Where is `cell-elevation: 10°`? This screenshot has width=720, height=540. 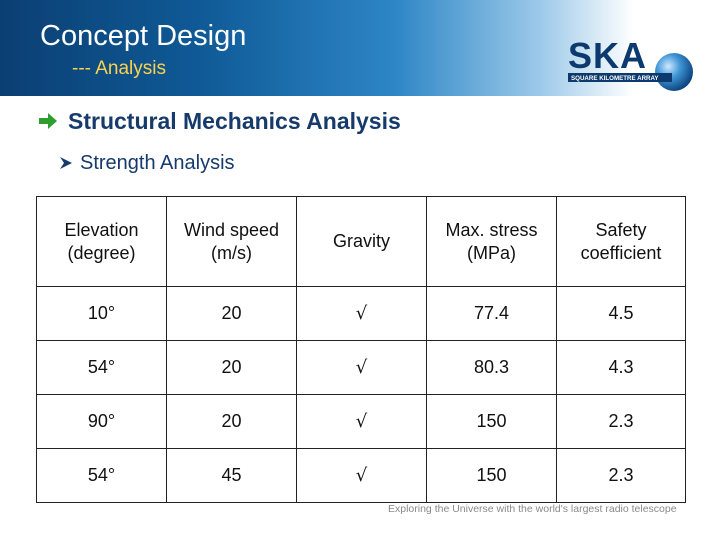 cell-elevation: 10° is located at coordinates (101, 313).